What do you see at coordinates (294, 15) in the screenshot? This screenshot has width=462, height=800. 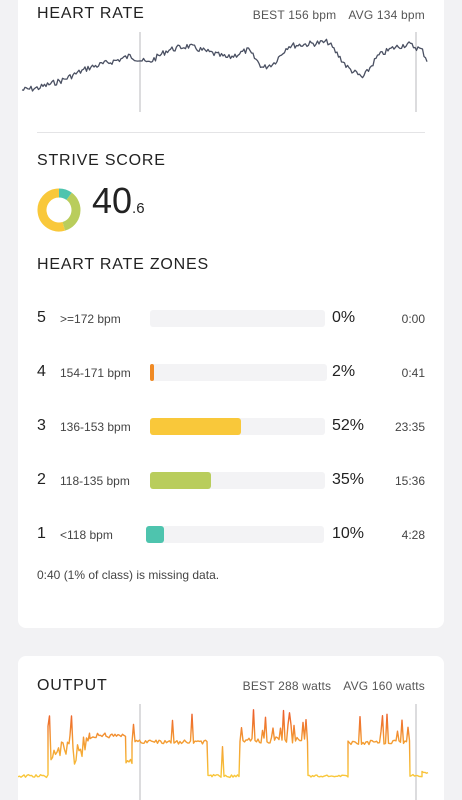 I see `heart-rate-best: BEST 156 bpm` at bounding box center [294, 15].